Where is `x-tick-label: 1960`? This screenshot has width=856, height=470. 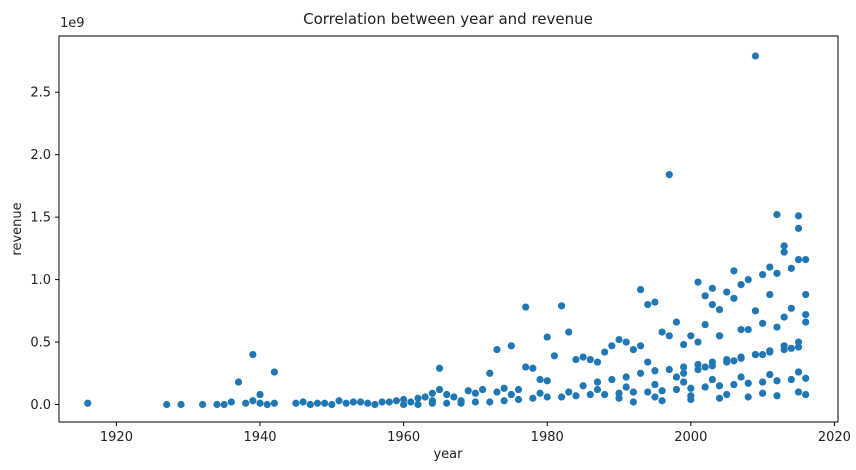
x-tick-label: 1960 is located at coordinates (403, 437).